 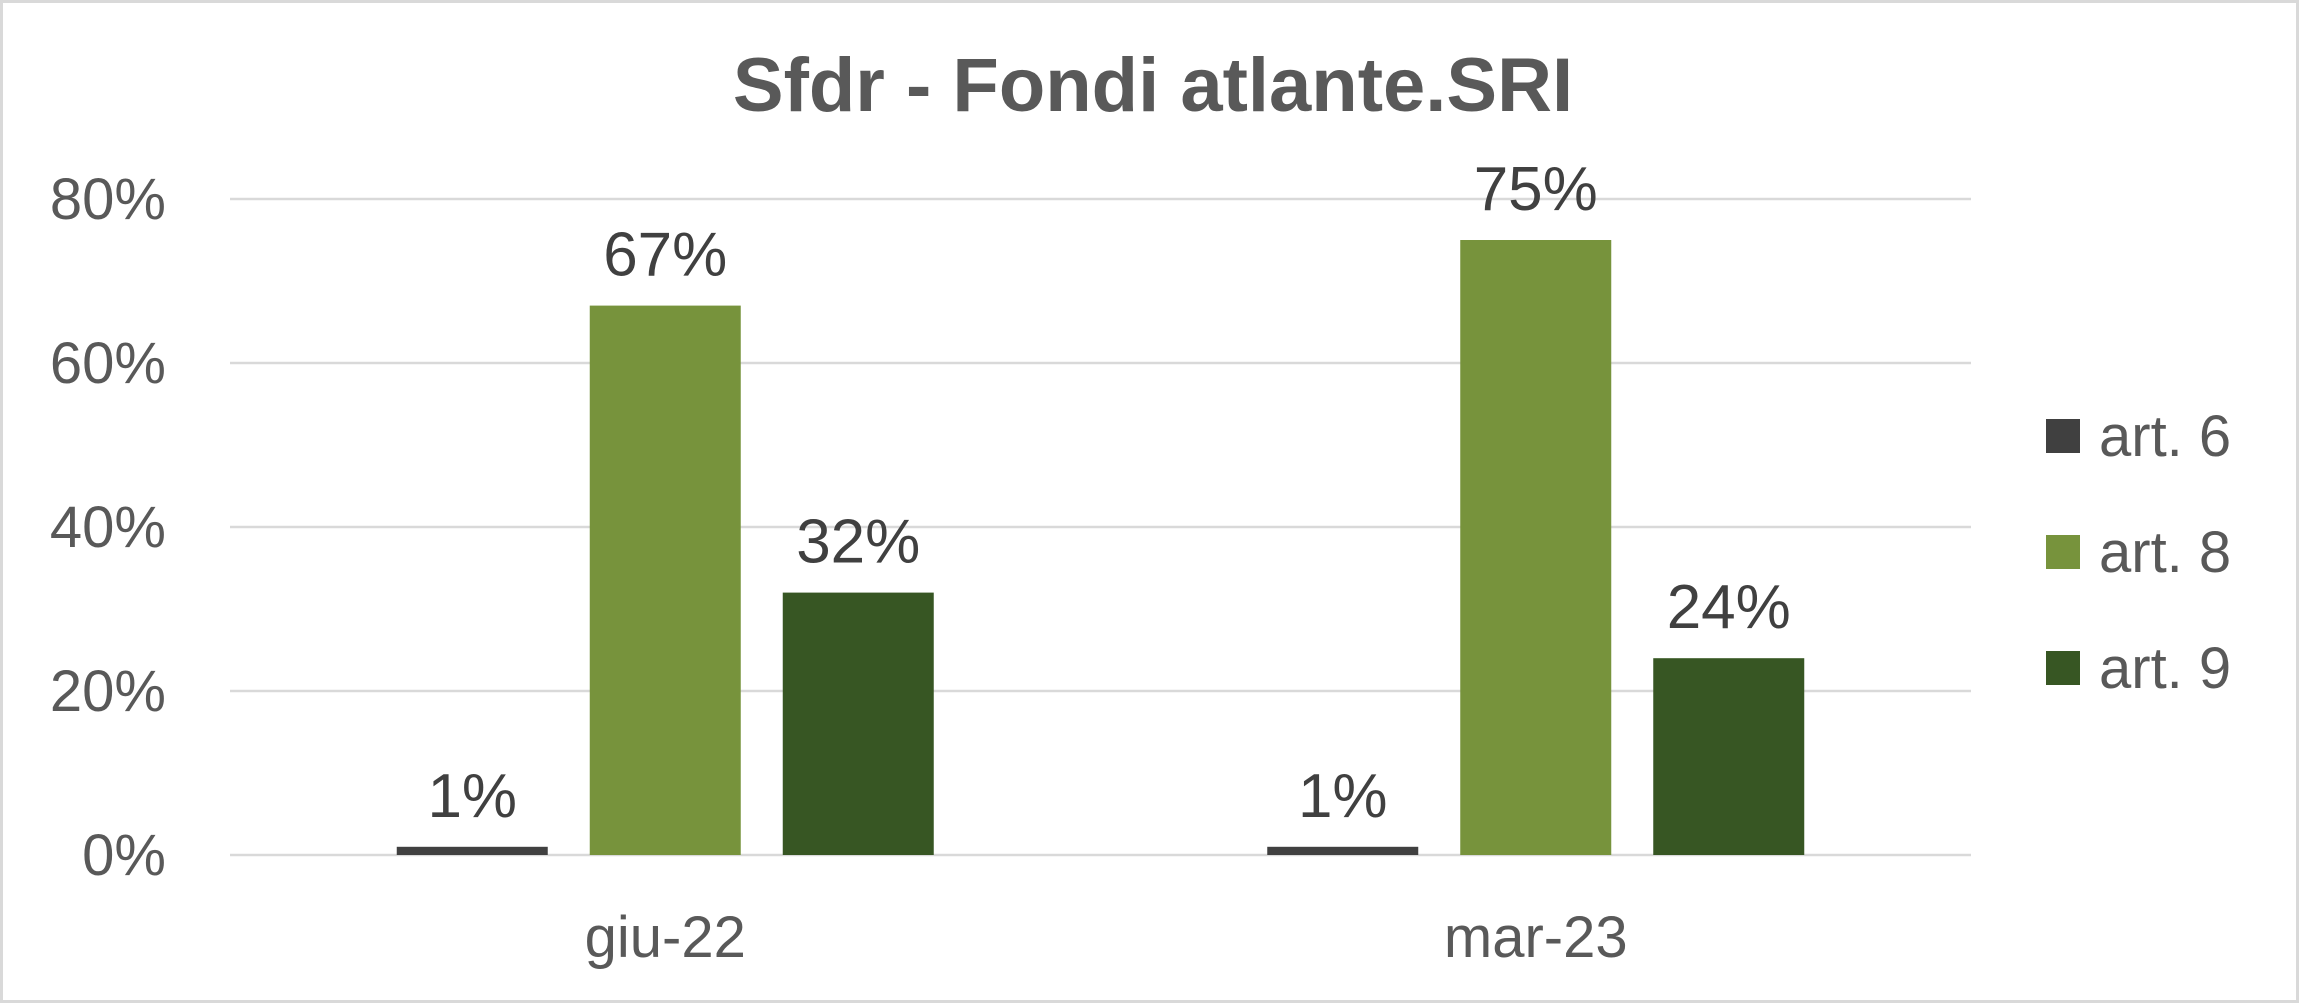 What do you see at coordinates (108, 363) in the screenshot?
I see `y-tick-label: 60%` at bounding box center [108, 363].